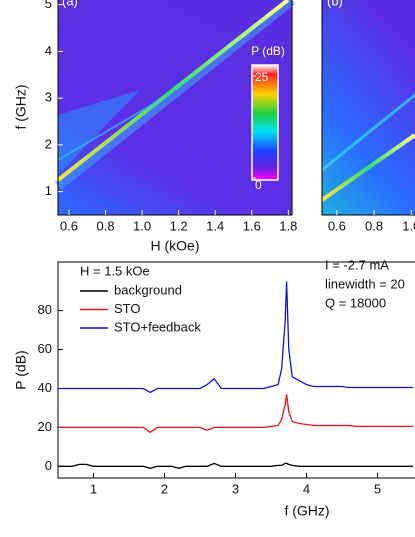 The height and width of the screenshot is (537, 415). I want to click on annotation: Q = 18000, so click(355, 302).